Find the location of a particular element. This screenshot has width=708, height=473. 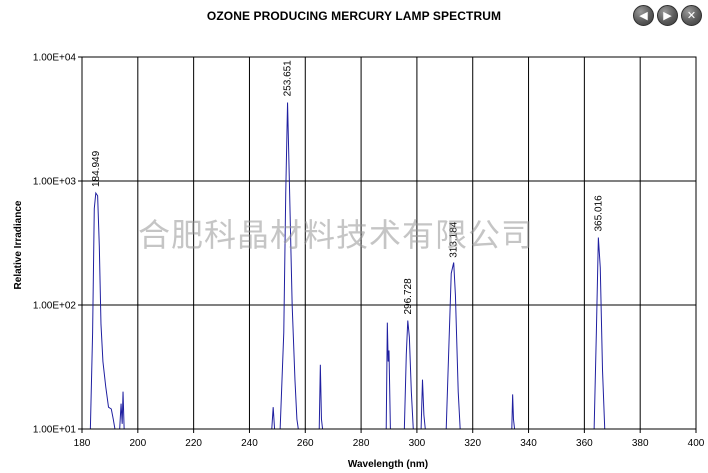

close-icon: ✕ is located at coordinates (691, 15).